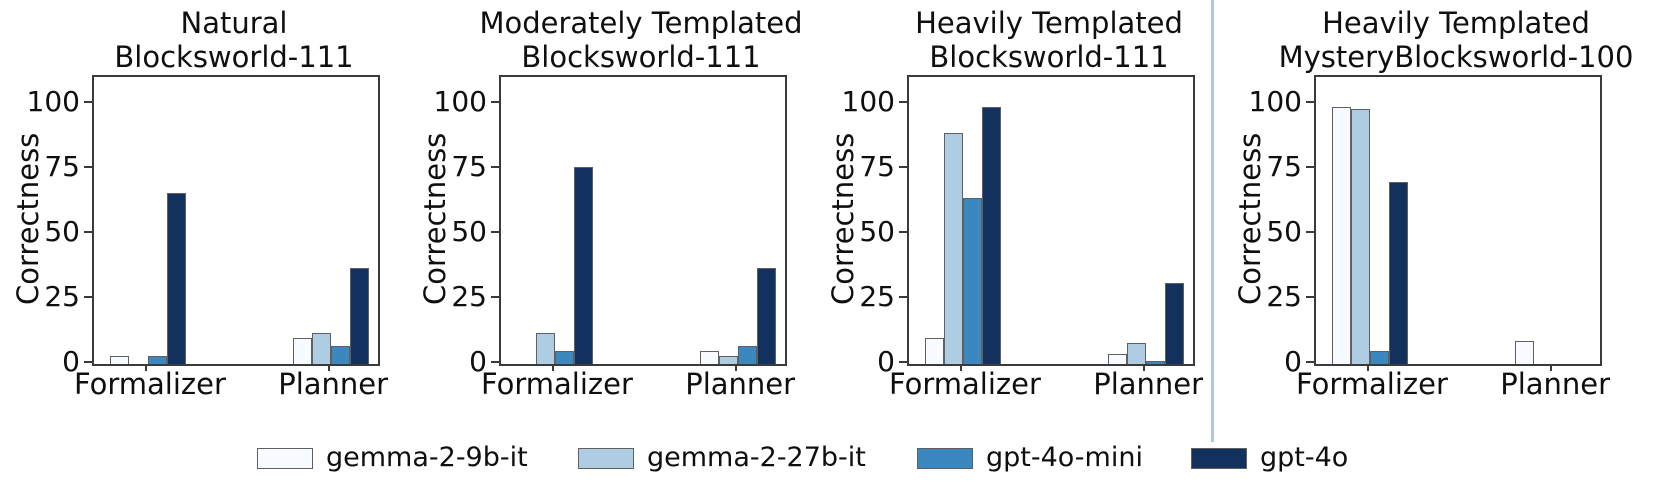 This screenshot has width=1661, height=498. I want to click on legend-entry-gpt-4o: gpt-4o, so click(1269, 458).